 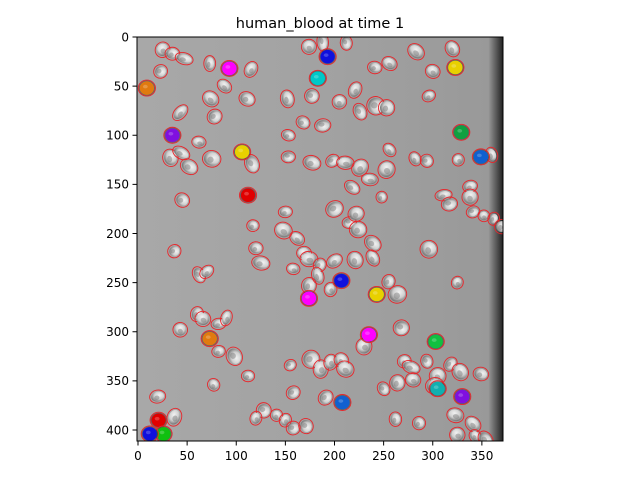 What do you see at coordinates (117, 234) in the screenshot?
I see `y-tick-label: 200` at bounding box center [117, 234].